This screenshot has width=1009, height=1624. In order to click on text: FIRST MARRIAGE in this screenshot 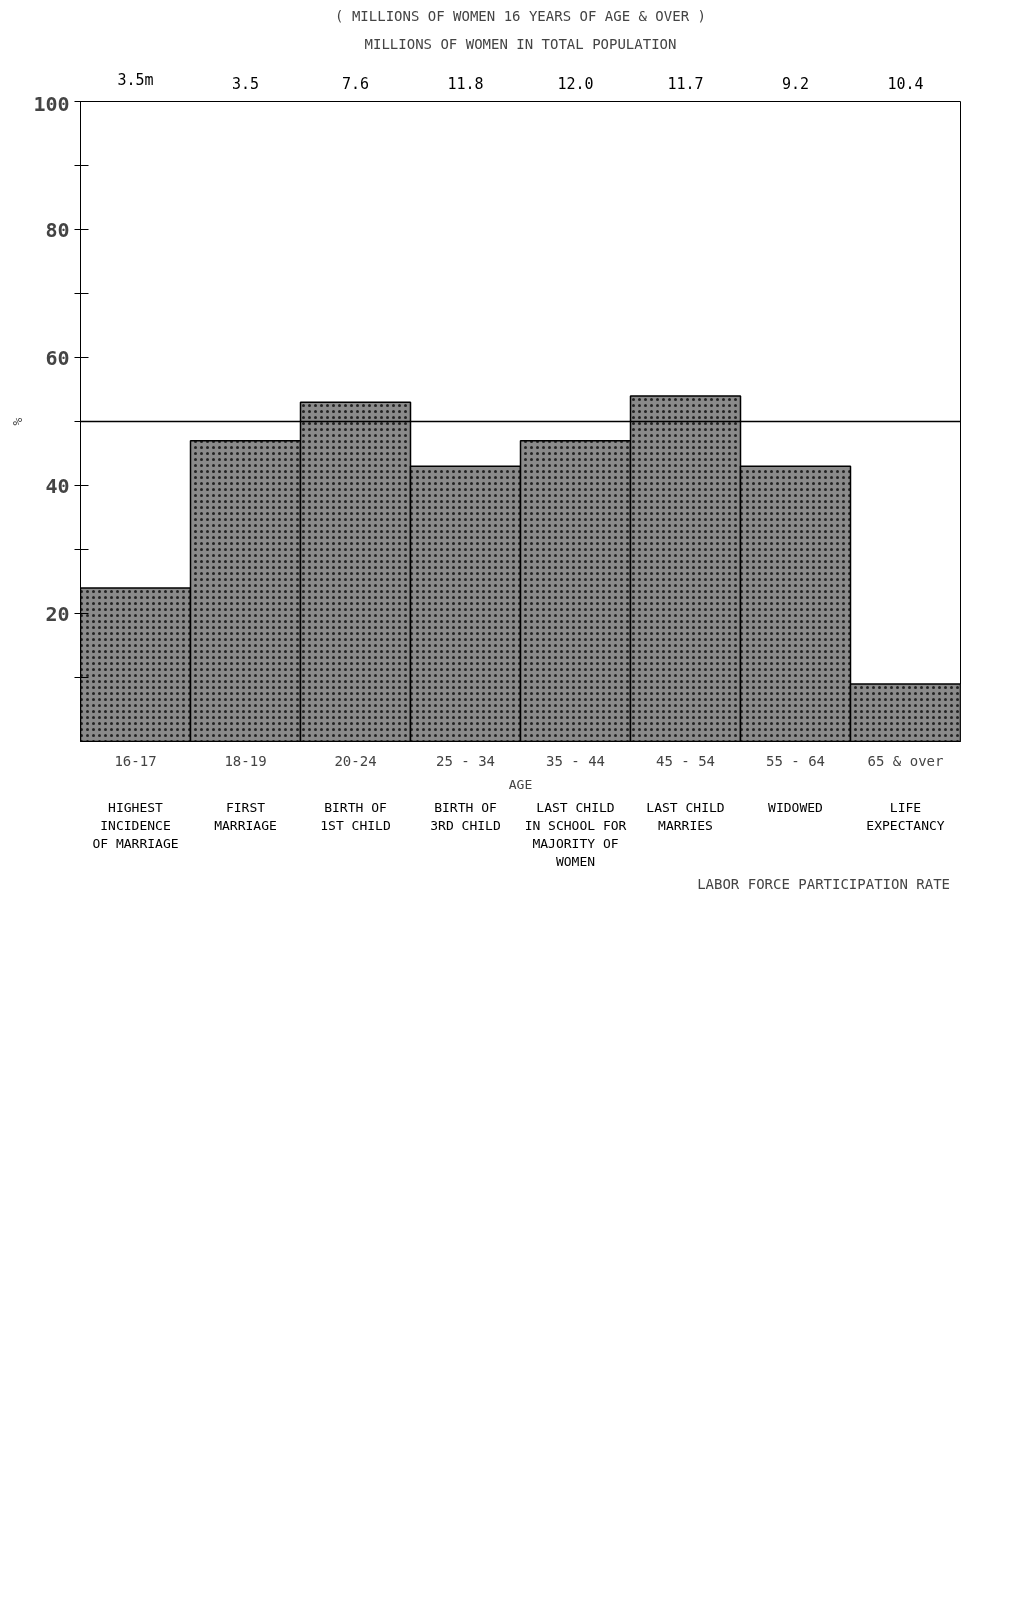, I will do `click(245, 816)`.